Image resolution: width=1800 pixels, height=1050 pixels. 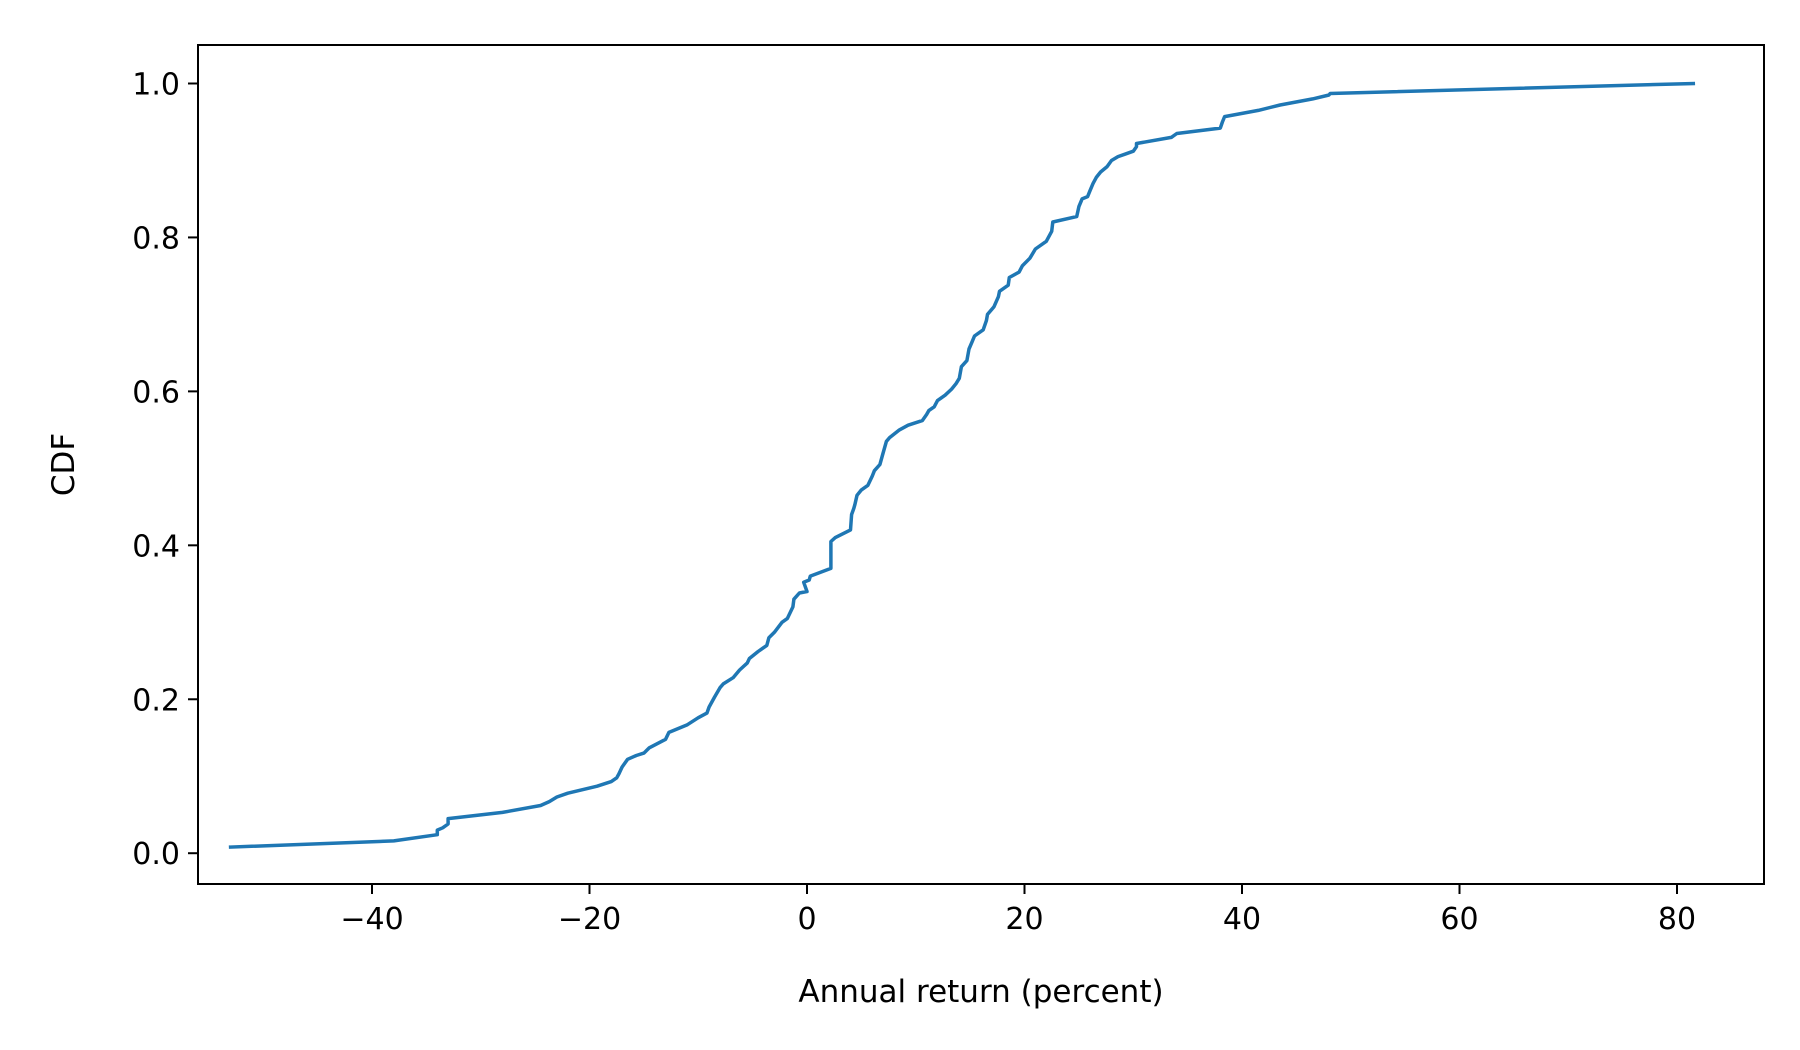 I want to click on x-tick-label: 60, so click(x=1459, y=919).